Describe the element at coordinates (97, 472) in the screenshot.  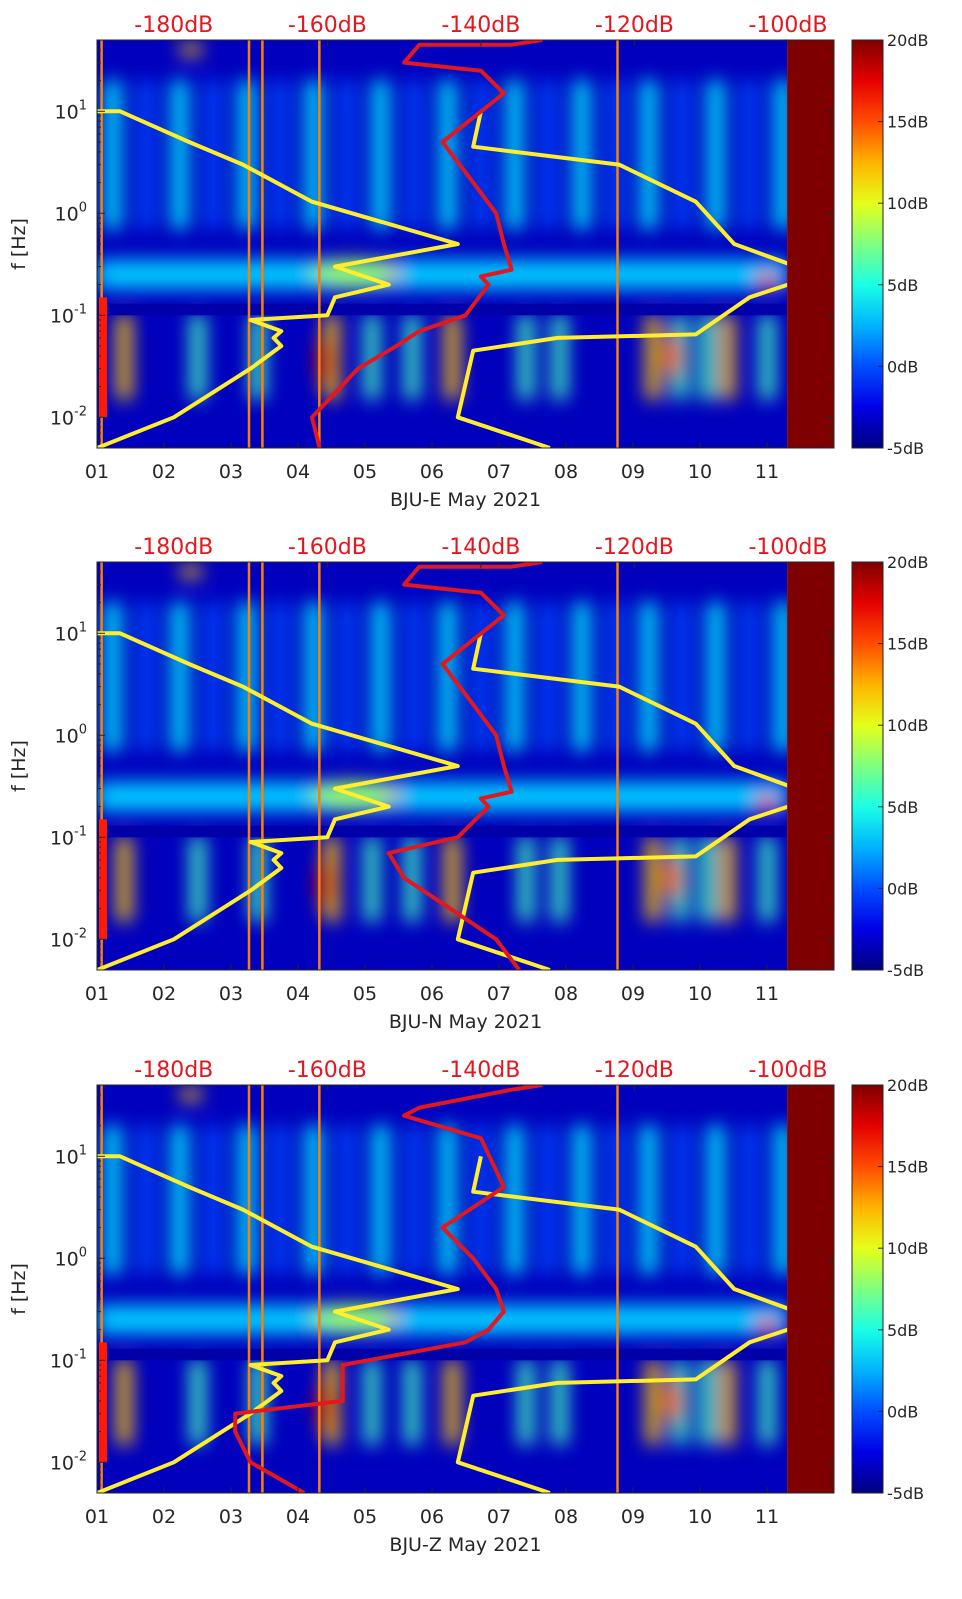
I see `x-tick-label: 01` at that location.